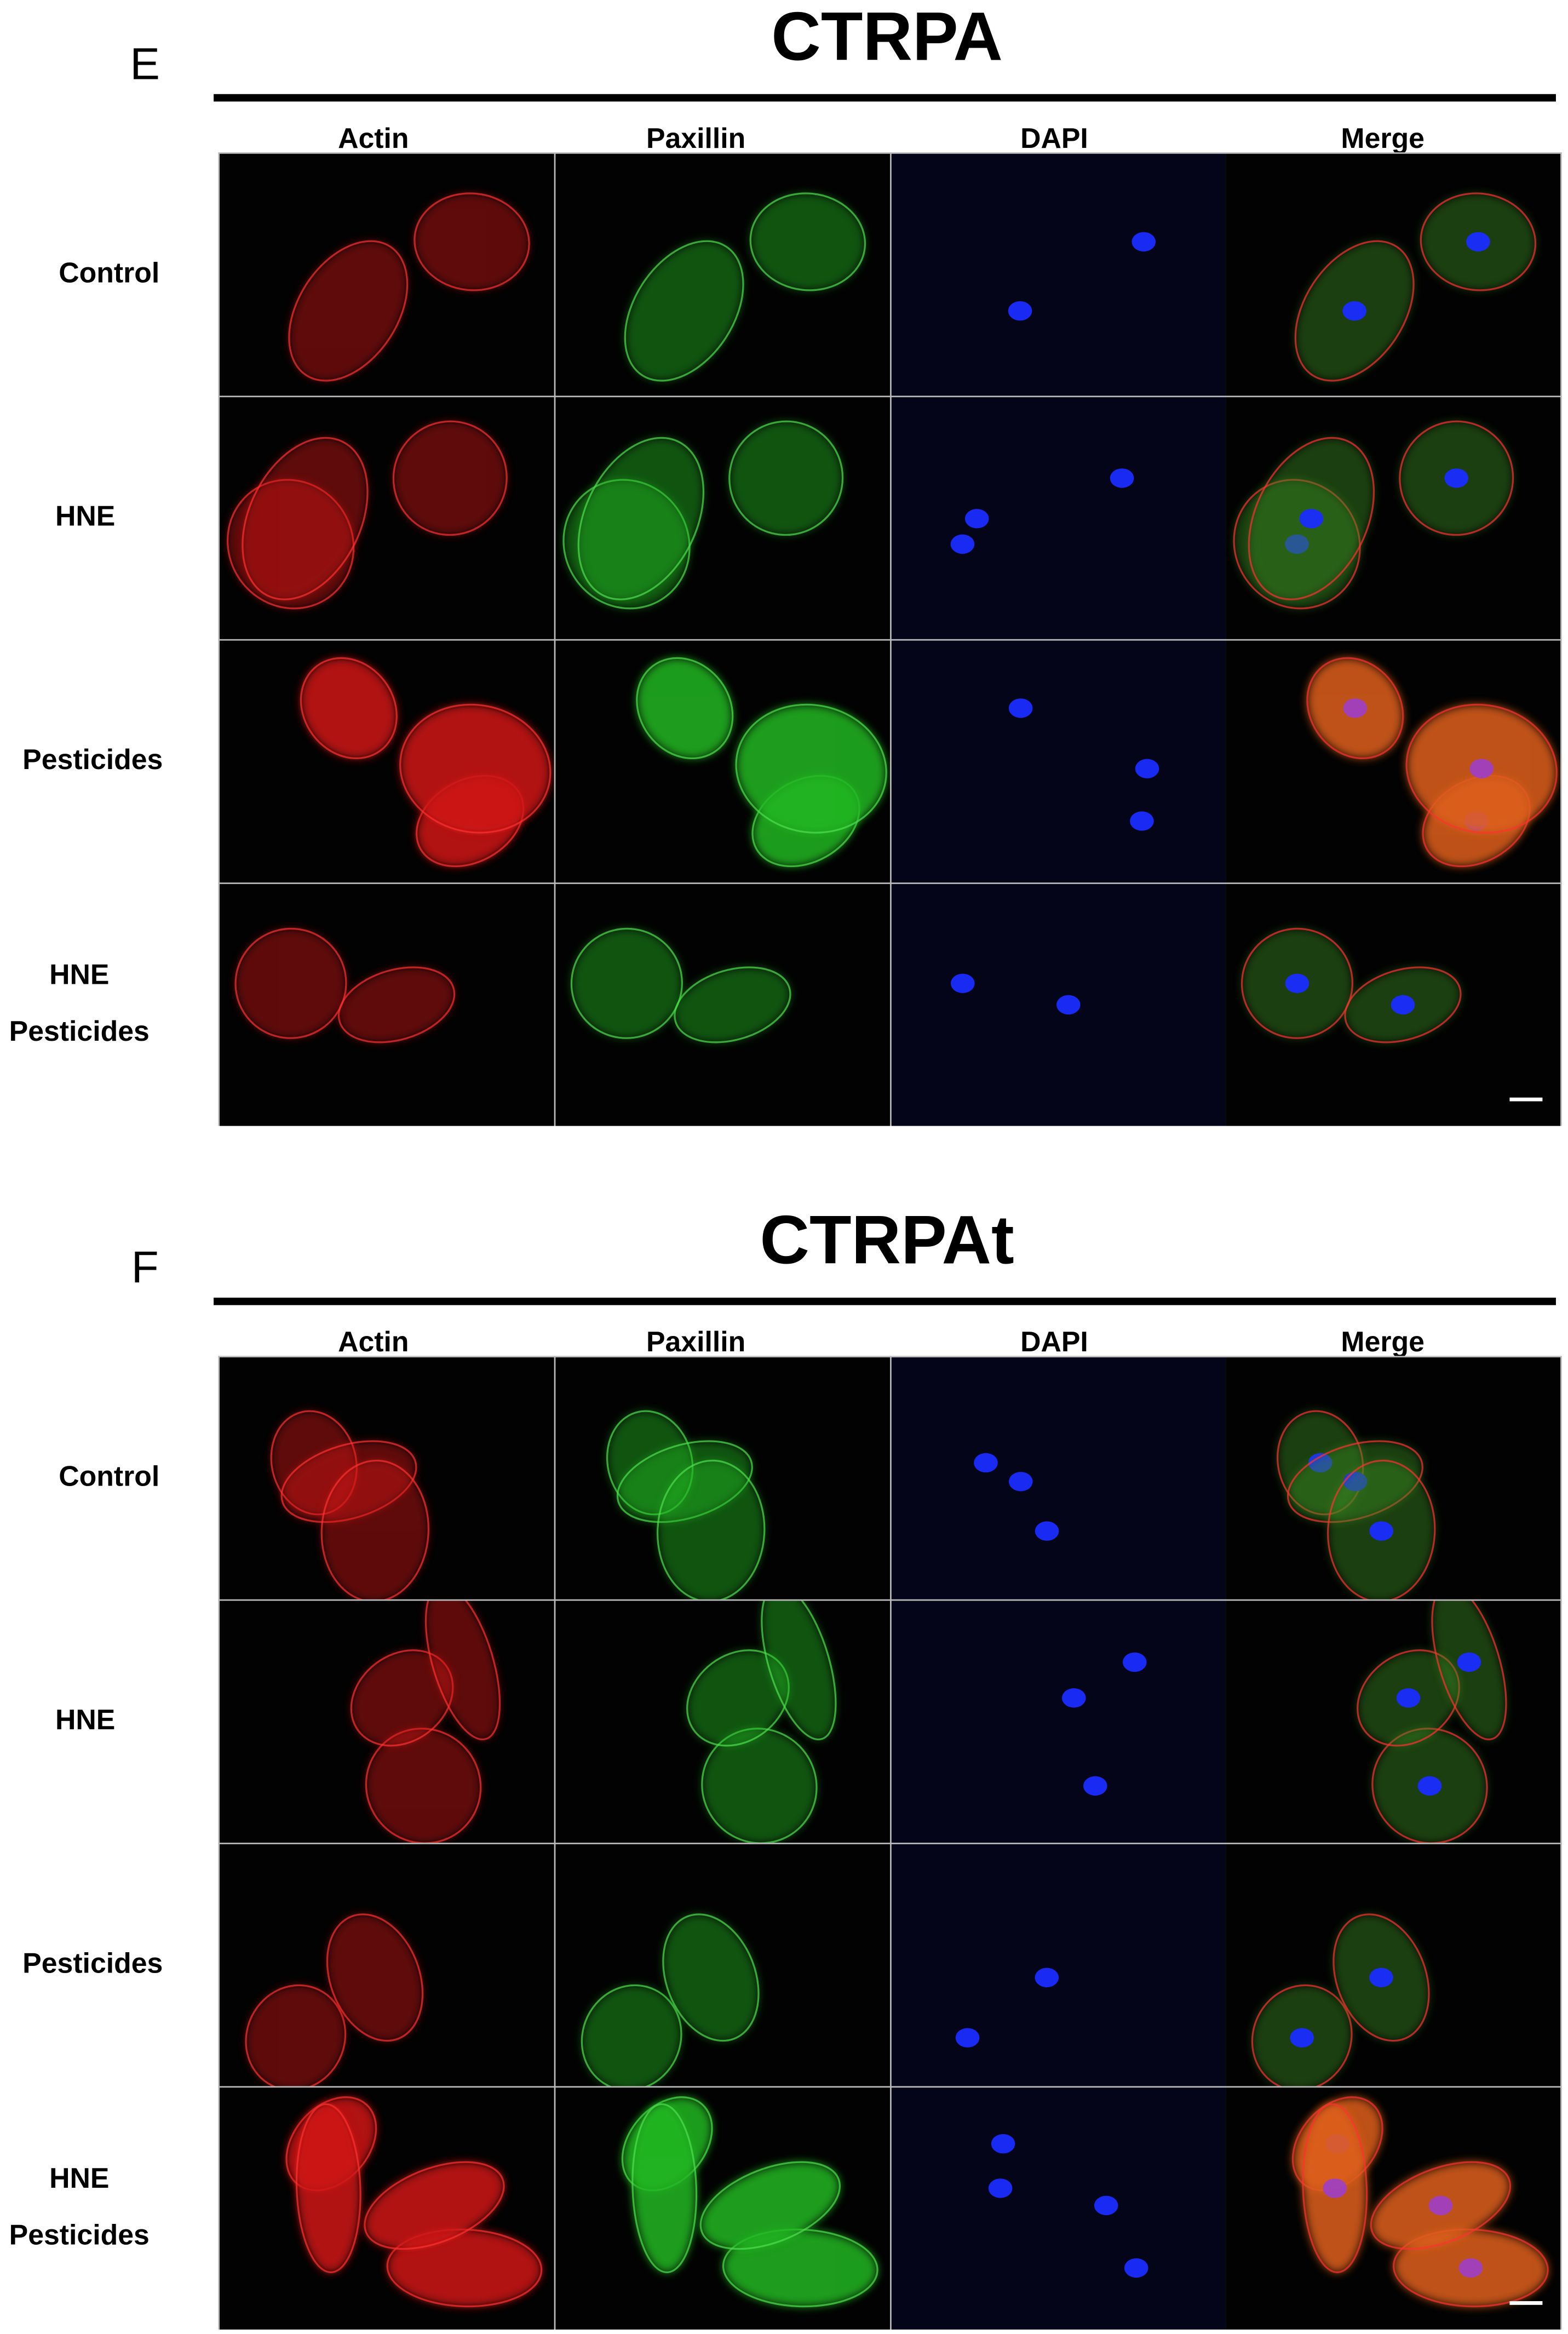  What do you see at coordinates (373, 138) in the screenshot?
I see `column-header: Actin` at bounding box center [373, 138].